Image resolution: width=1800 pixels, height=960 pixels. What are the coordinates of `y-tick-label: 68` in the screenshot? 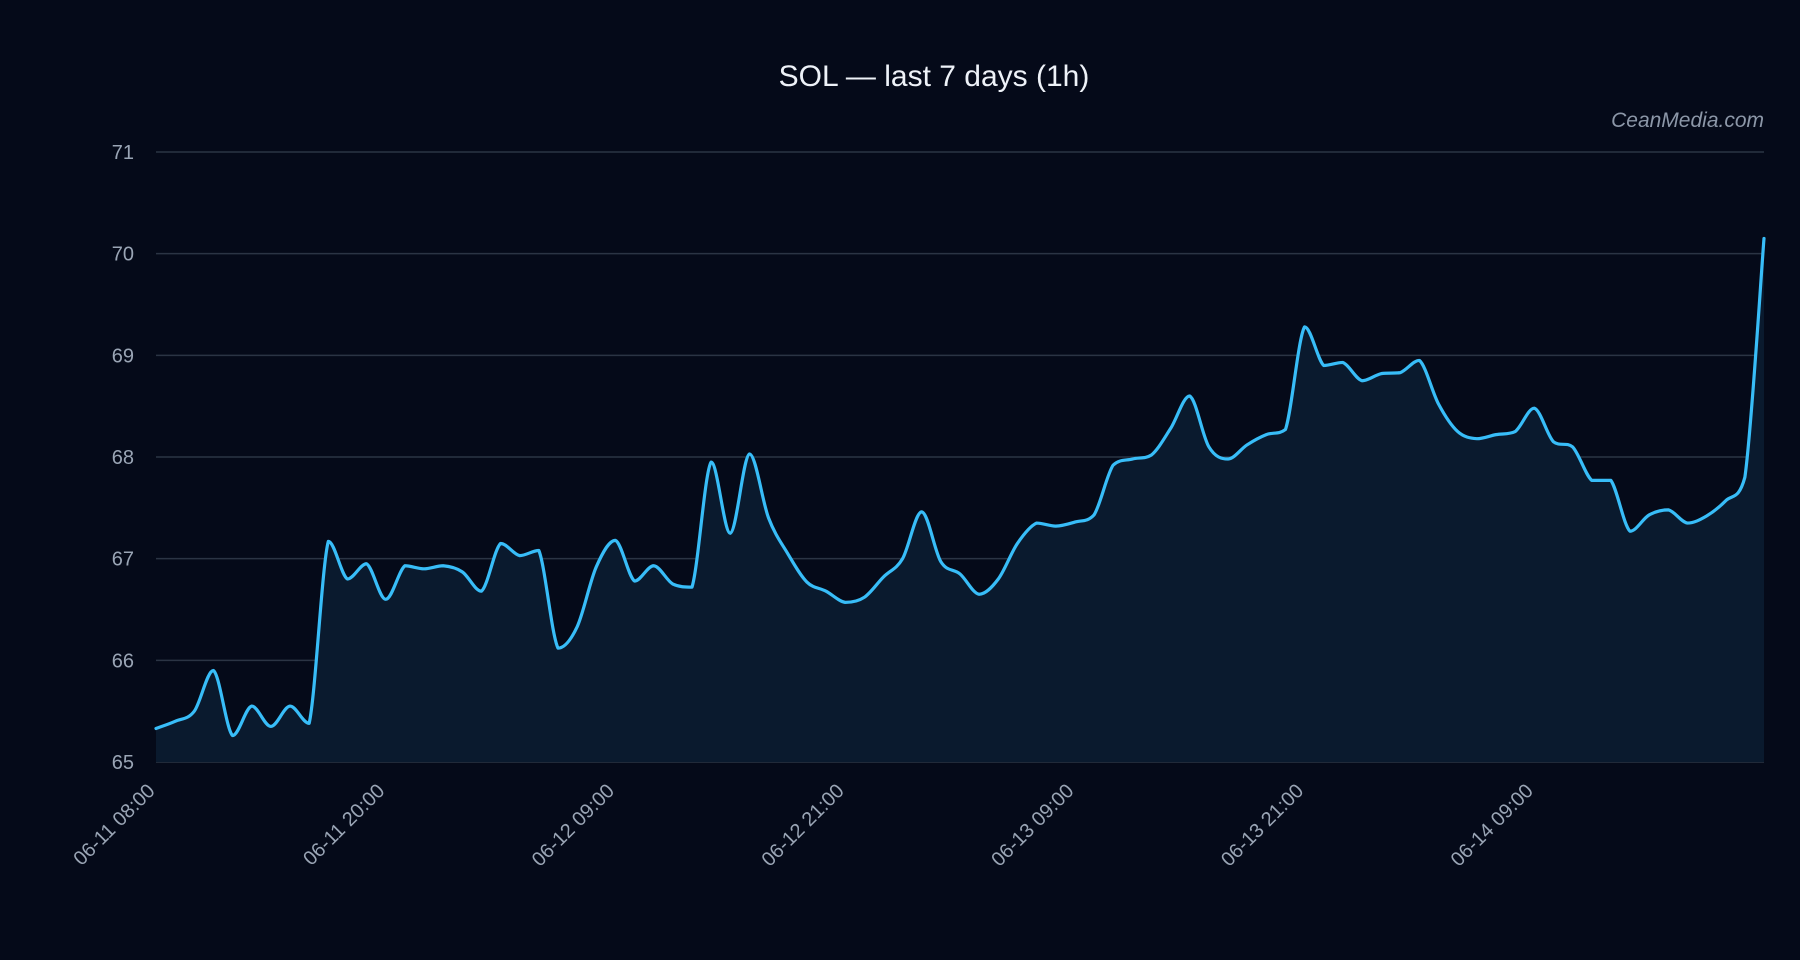 It's located at (123, 458).